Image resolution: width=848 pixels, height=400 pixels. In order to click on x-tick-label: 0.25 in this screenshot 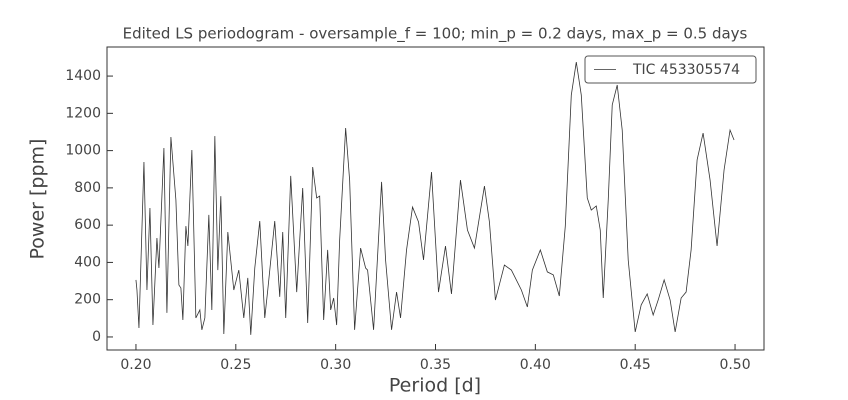, I will do `click(235, 365)`.